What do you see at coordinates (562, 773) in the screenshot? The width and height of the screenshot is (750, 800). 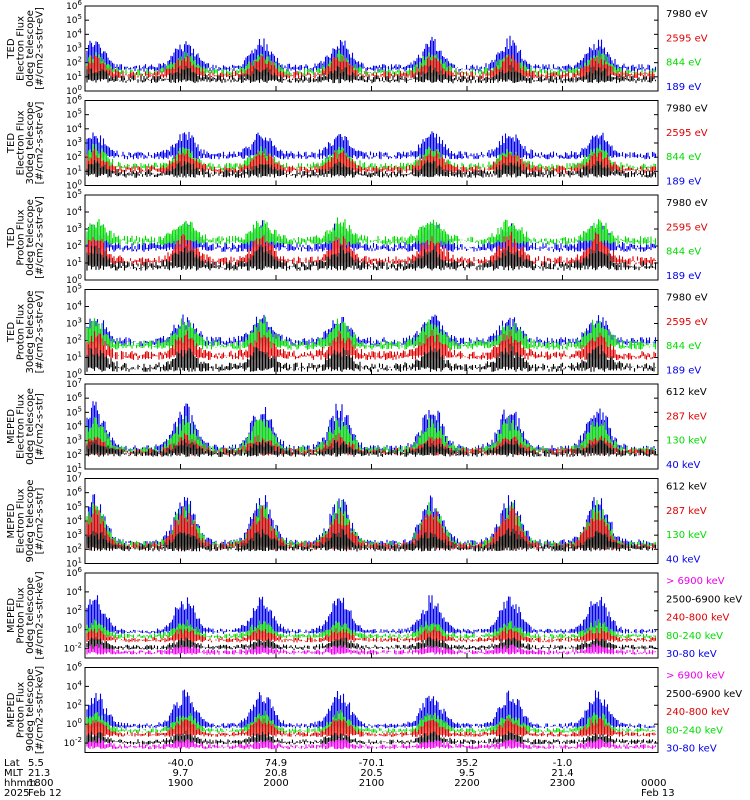 I see `x-axis-value: 21.4` at bounding box center [562, 773].